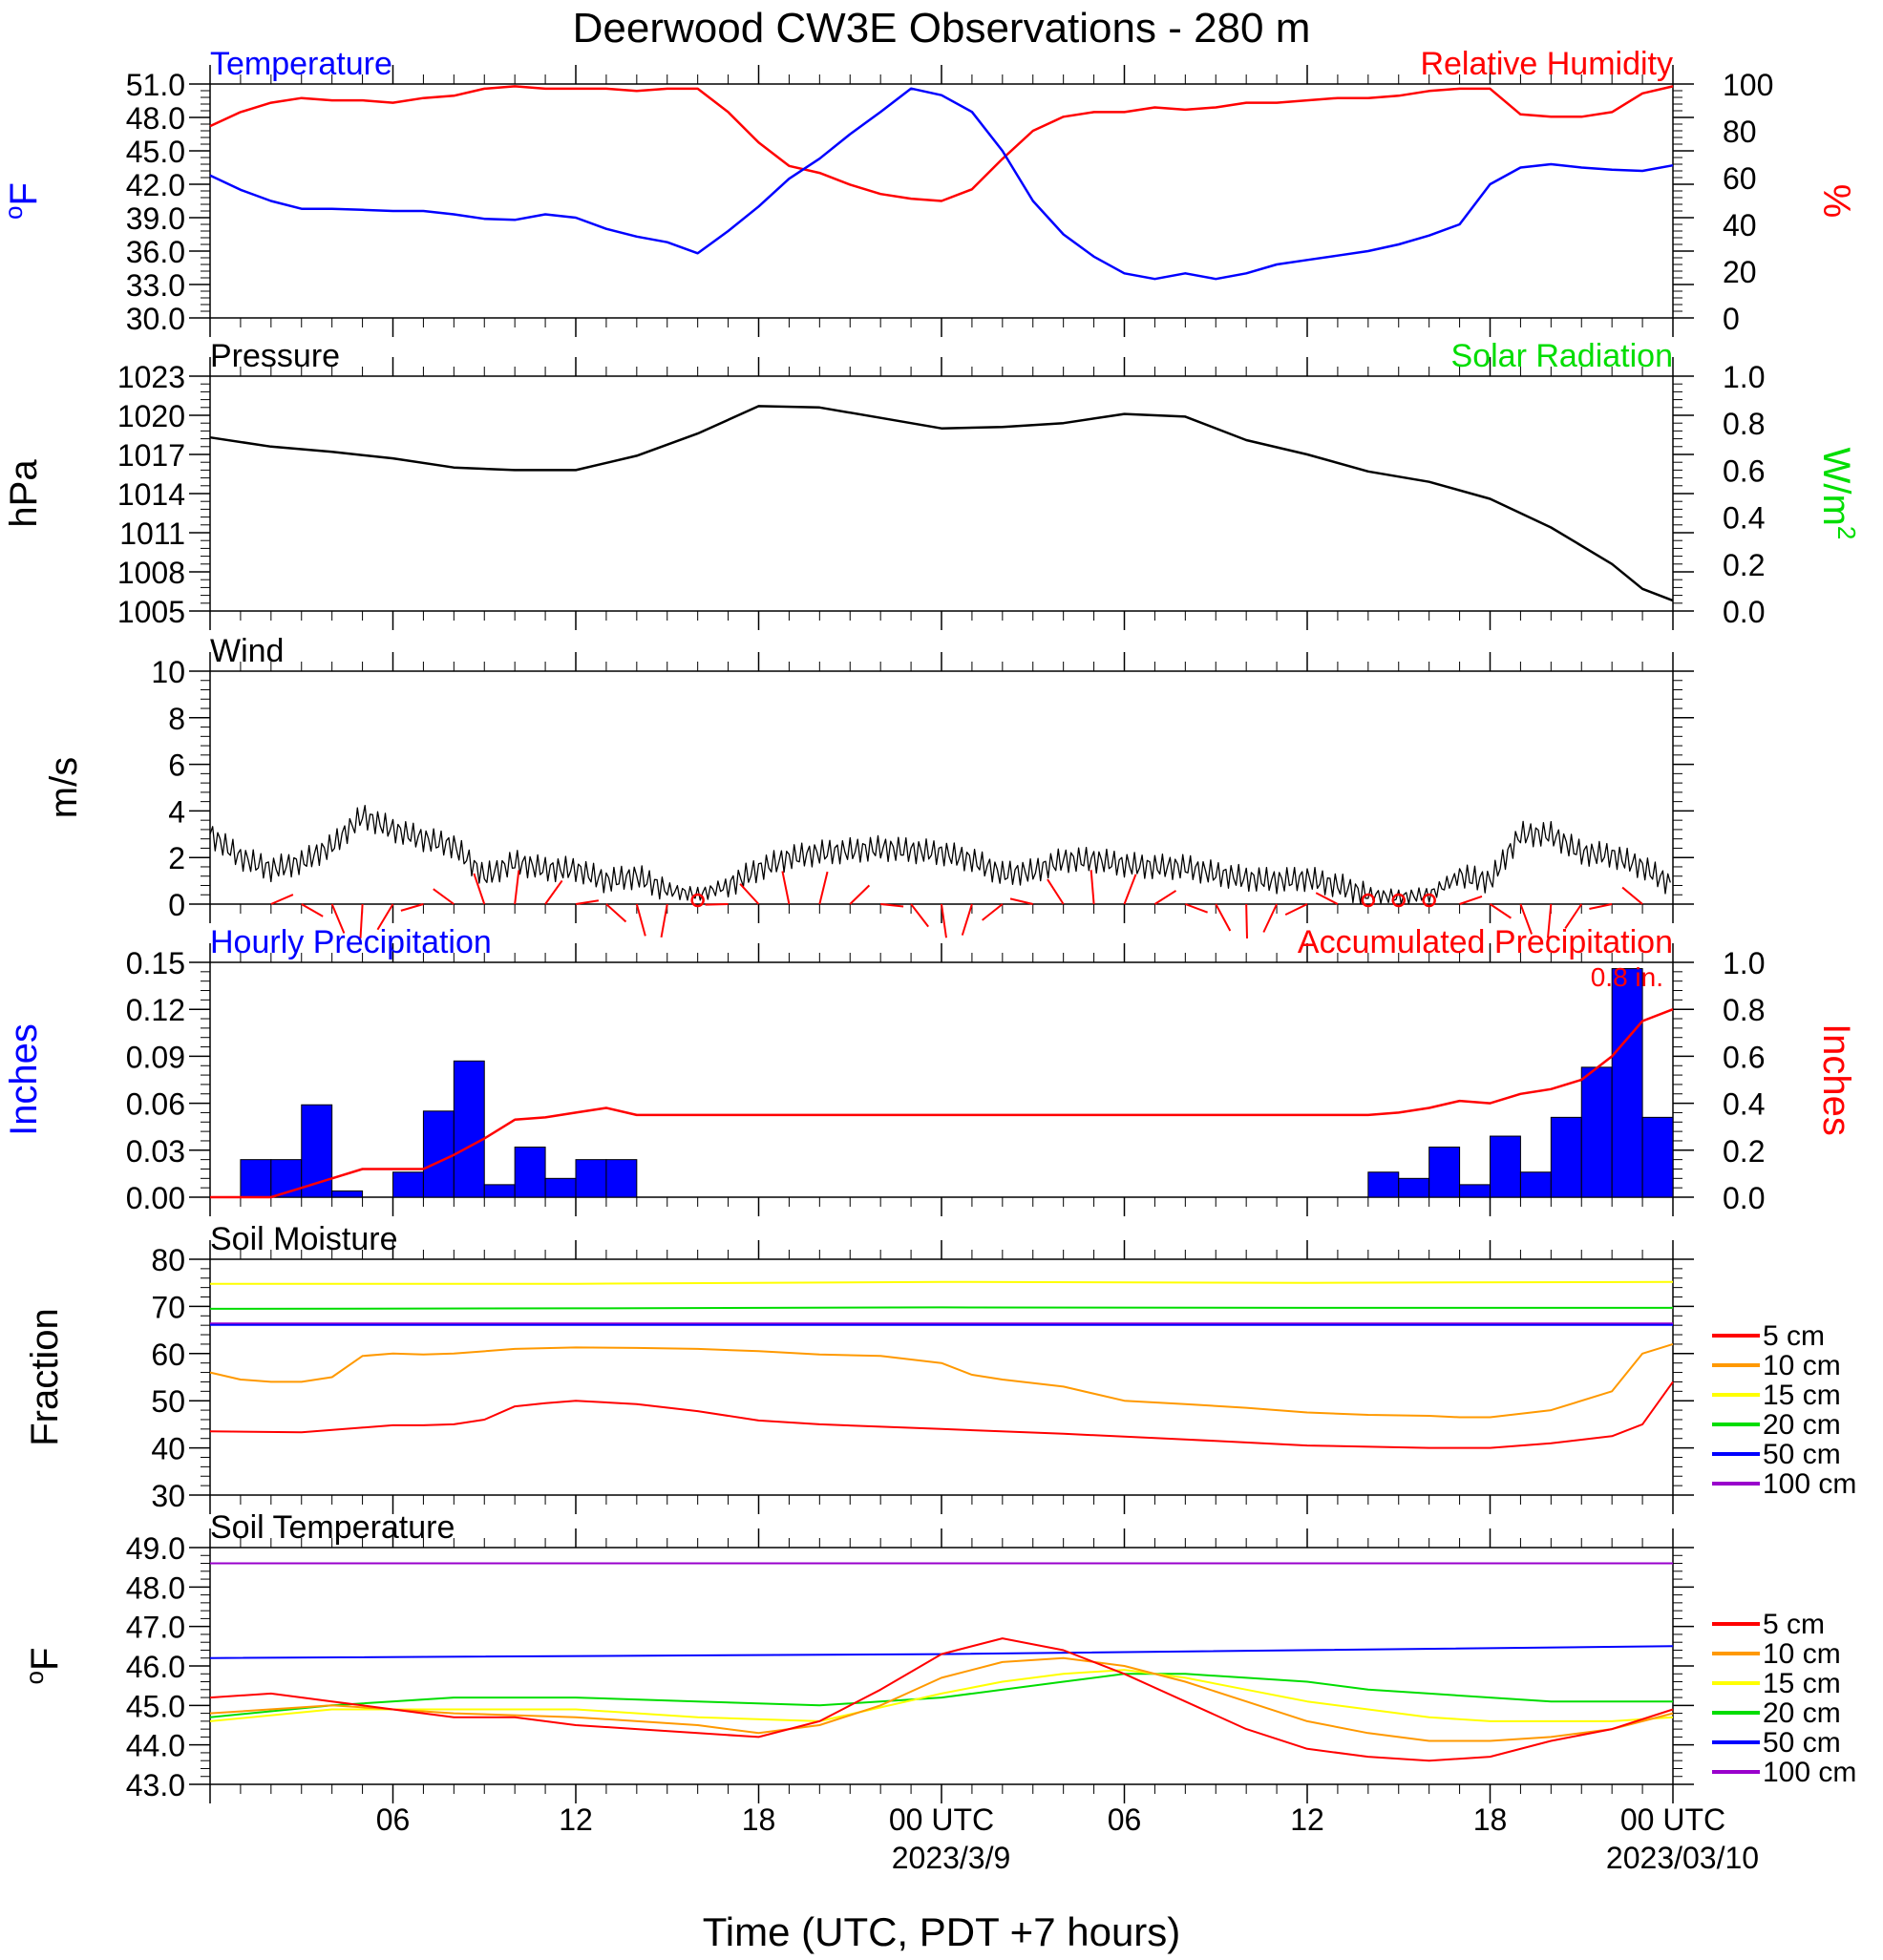  I want to click on humidity-unit: %, so click(1836, 201).